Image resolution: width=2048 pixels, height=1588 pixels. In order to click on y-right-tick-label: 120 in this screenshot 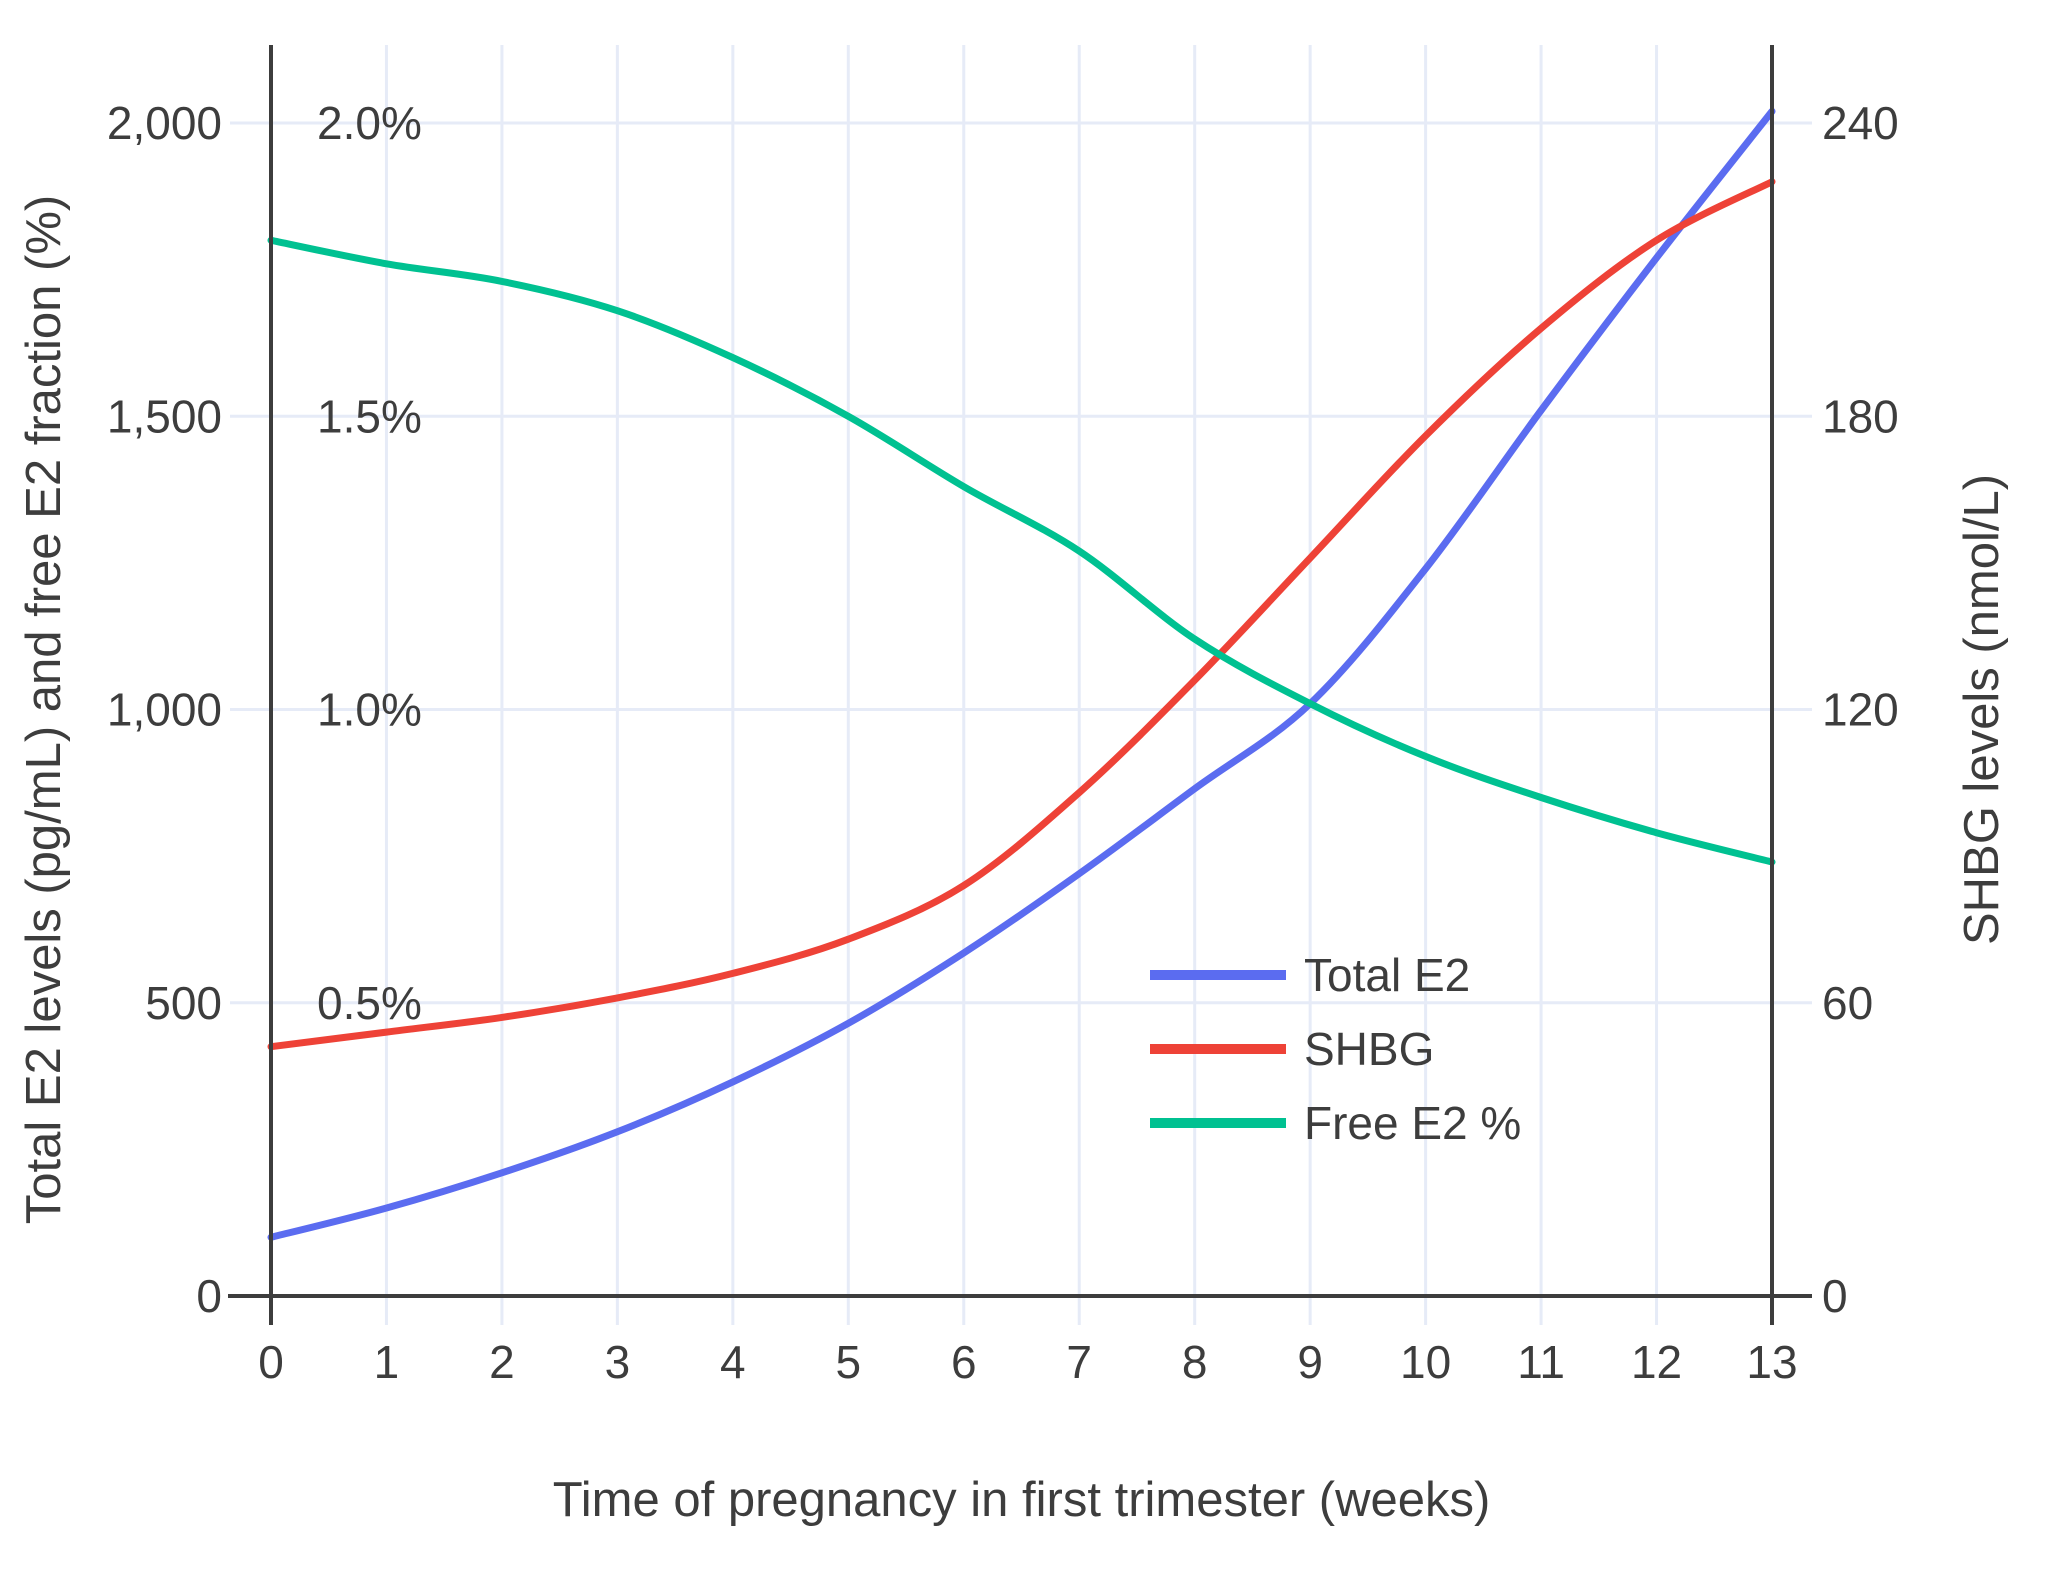, I will do `click(1860, 710)`.